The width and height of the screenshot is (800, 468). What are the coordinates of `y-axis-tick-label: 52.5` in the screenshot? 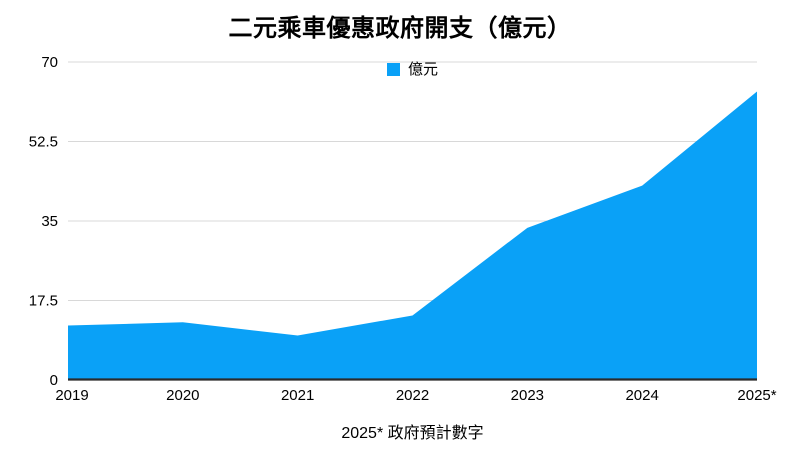 It's located at (43, 142).